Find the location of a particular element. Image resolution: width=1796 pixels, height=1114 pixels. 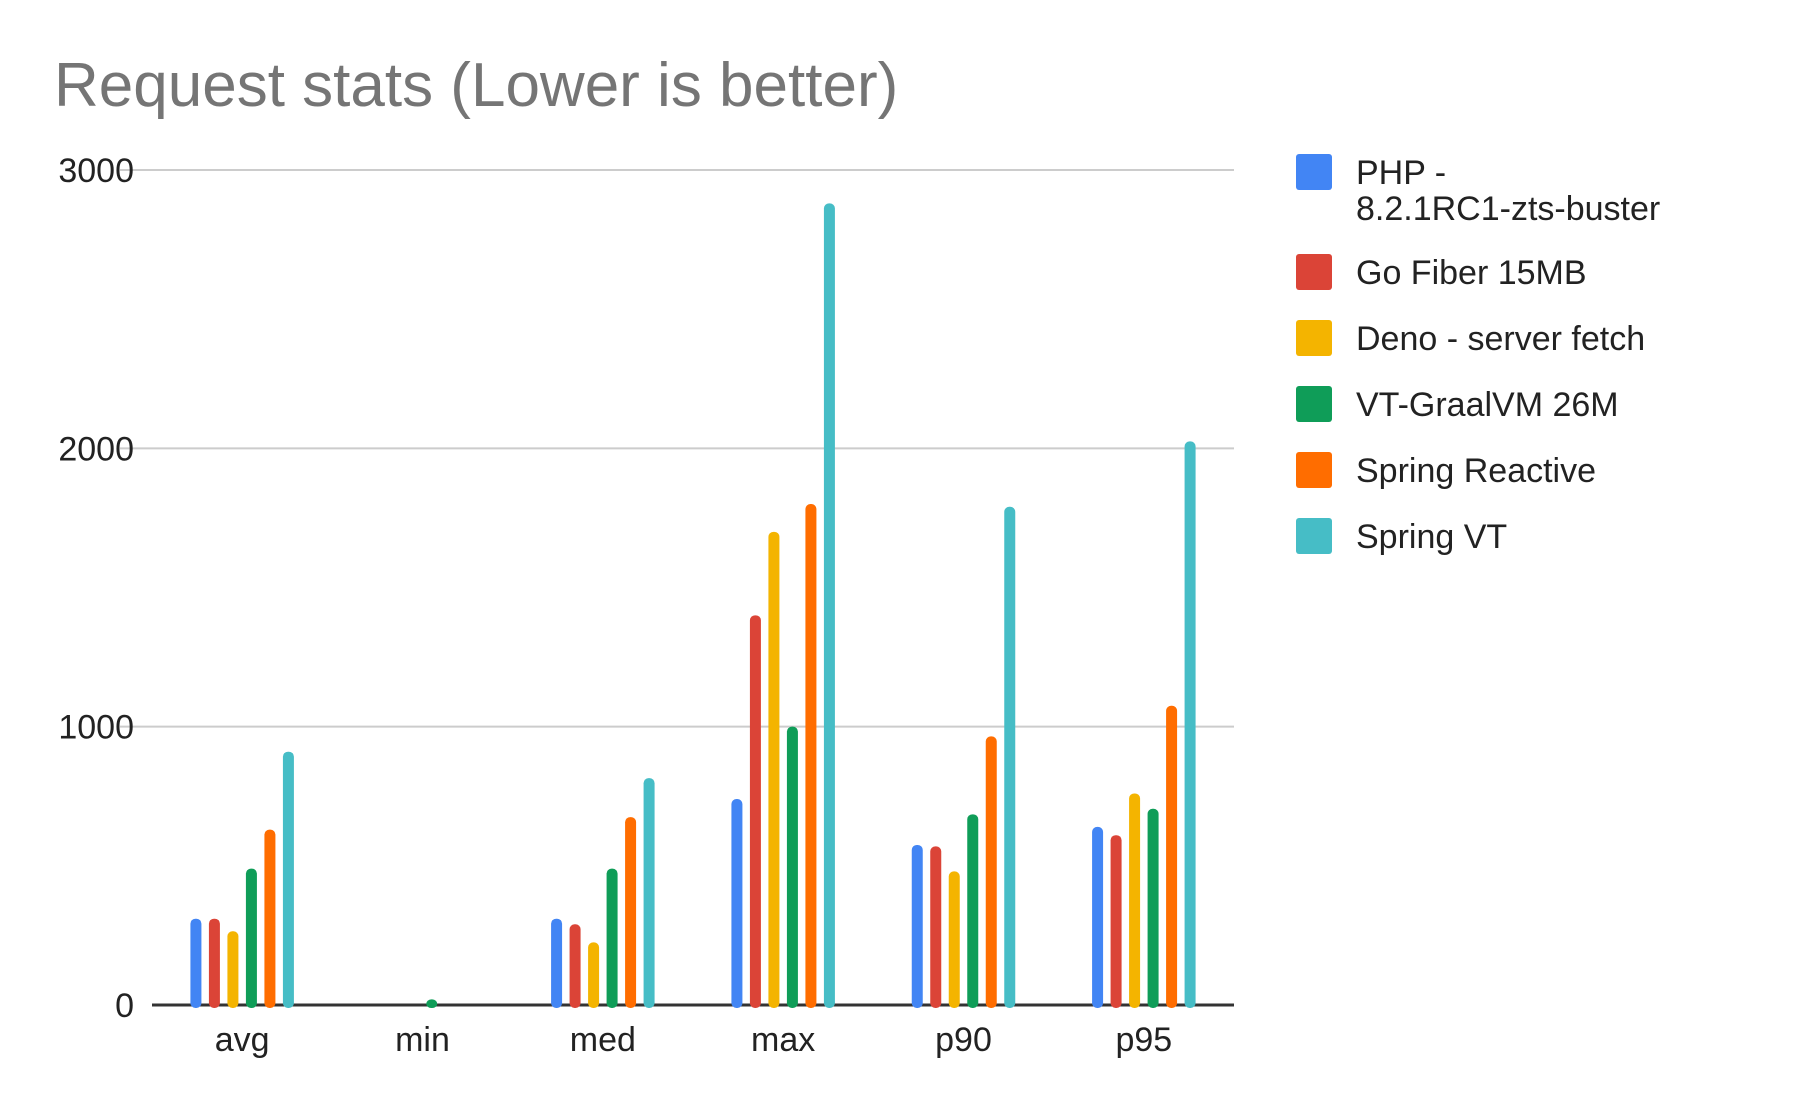

legend-label: Spring VT is located at coordinates (1431, 537).